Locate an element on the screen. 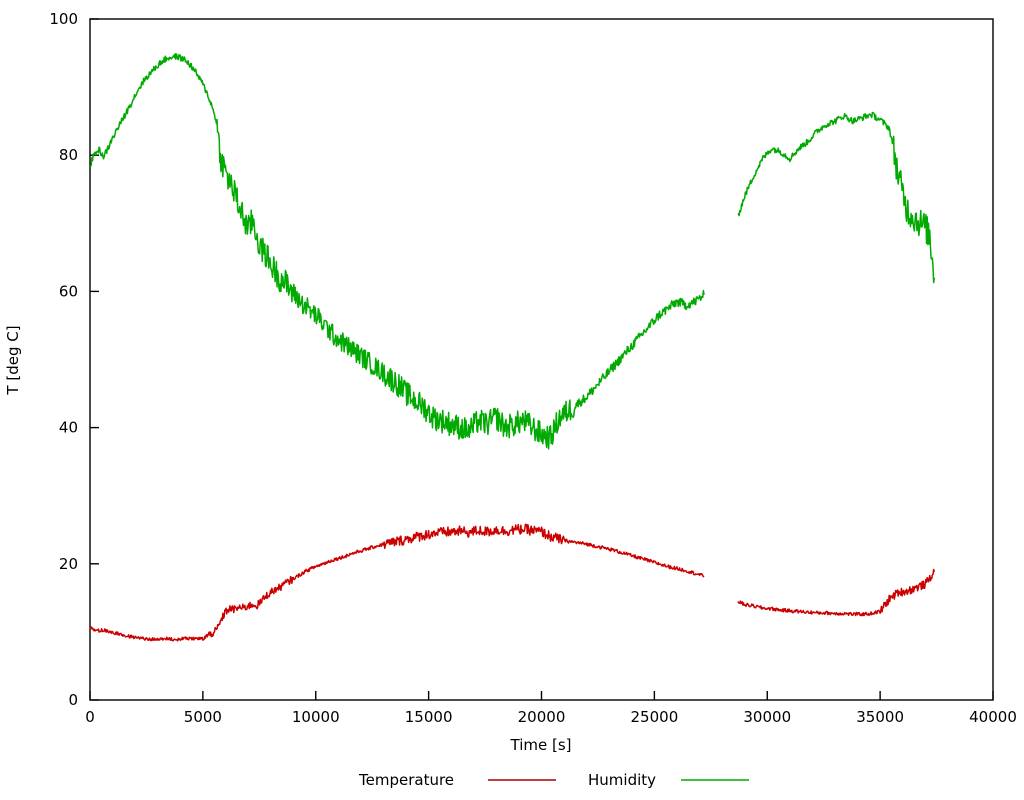 Image resolution: width=1024 pixels, height=800 pixels. y-tick-label: 80 is located at coordinates (68, 155).